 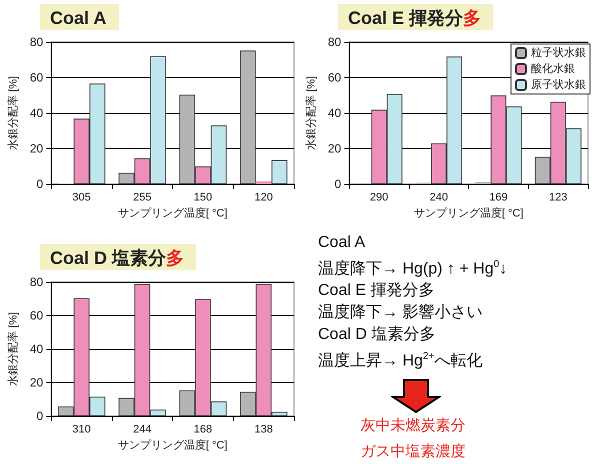 I want to click on legend-label: 酸化水銀, so click(x=553, y=68).